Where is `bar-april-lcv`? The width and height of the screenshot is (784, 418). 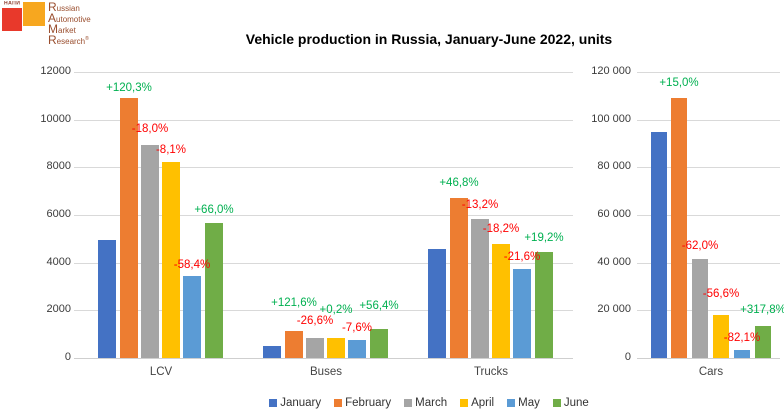 bar-april-lcv is located at coordinates (171, 260).